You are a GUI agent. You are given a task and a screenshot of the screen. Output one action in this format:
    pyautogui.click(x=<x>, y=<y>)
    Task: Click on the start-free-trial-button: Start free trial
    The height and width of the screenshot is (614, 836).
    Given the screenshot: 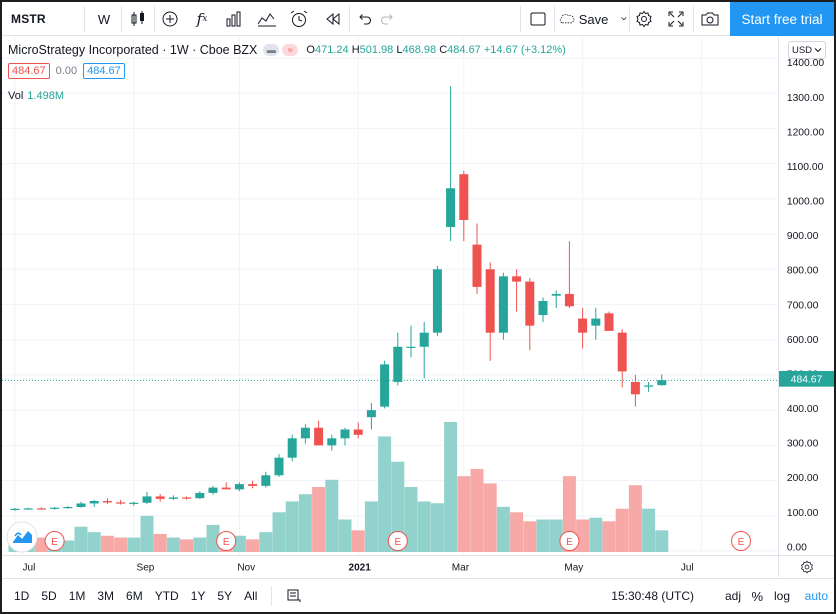 What is the action you would take?
    pyautogui.click(x=782, y=19)
    